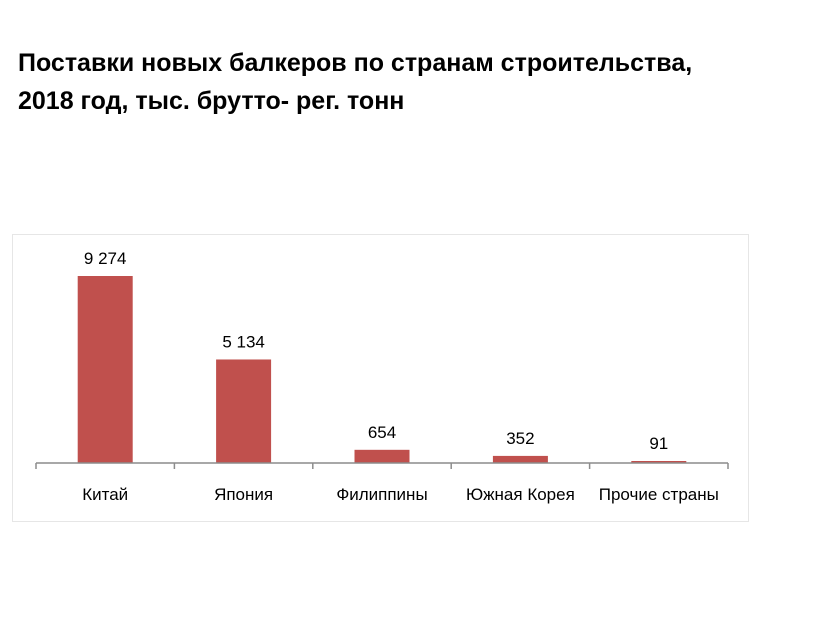  What do you see at coordinates (382, 432) in the screenshot?
I see `data-label-2: 654` at bounding box center [382, 432].